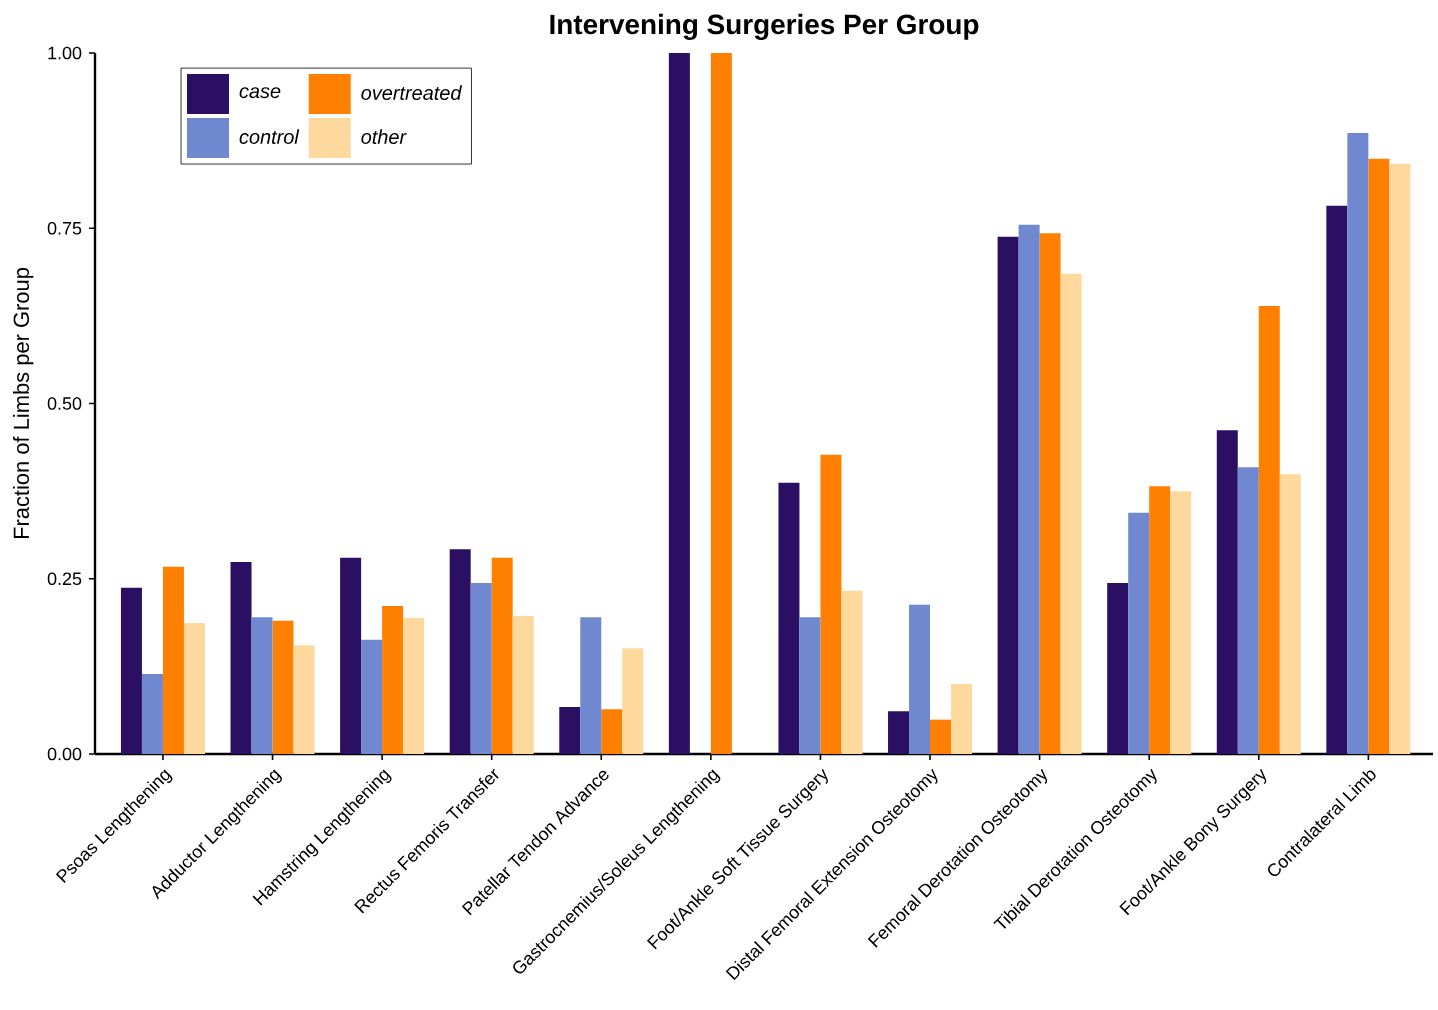 This screenshot has height=1010, width=1438. Describe the element at coordinates (64, 403) in the screenshot. I see `y-tick-label: 0.50` at that location.